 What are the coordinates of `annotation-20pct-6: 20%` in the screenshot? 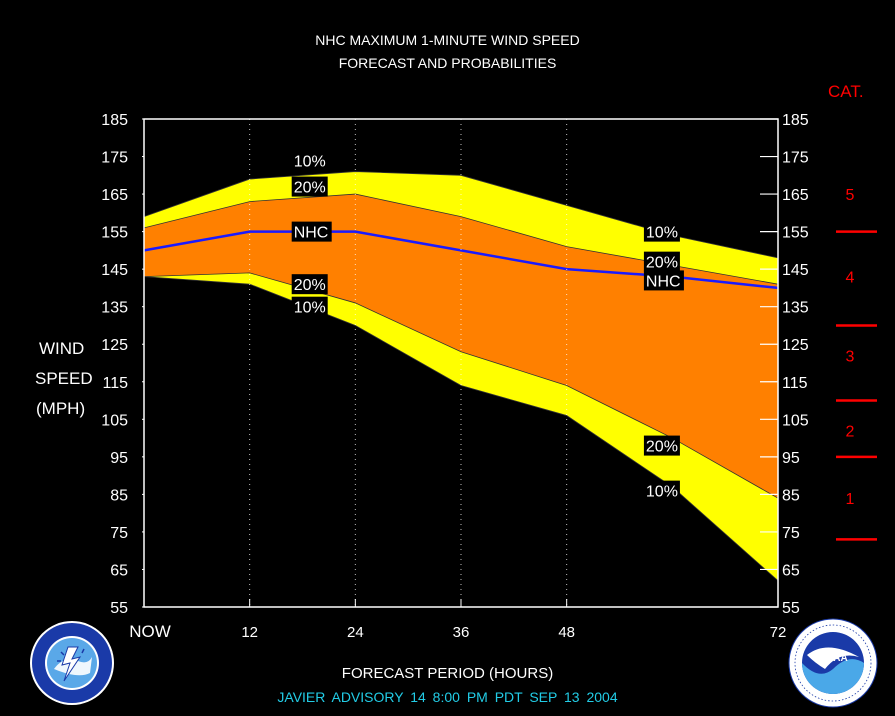 It's located at (661, 261).